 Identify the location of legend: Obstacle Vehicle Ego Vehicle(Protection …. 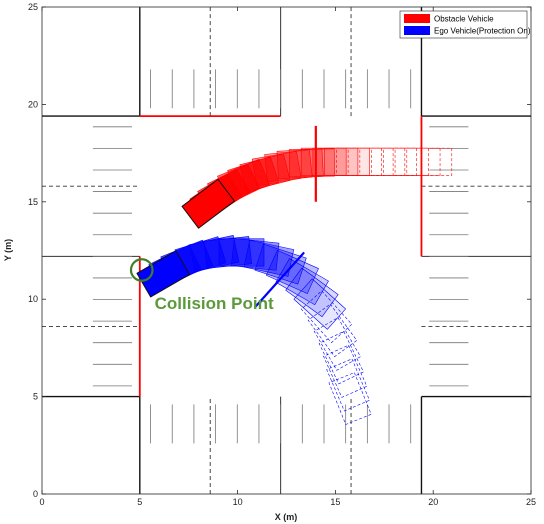
(465, 24).